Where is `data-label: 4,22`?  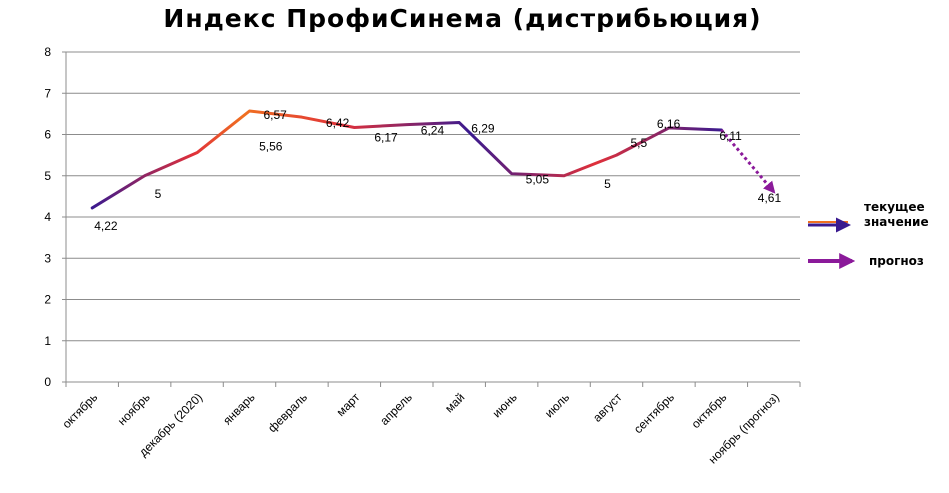 data-label: 4,22 is located at coordinates (106, 226).